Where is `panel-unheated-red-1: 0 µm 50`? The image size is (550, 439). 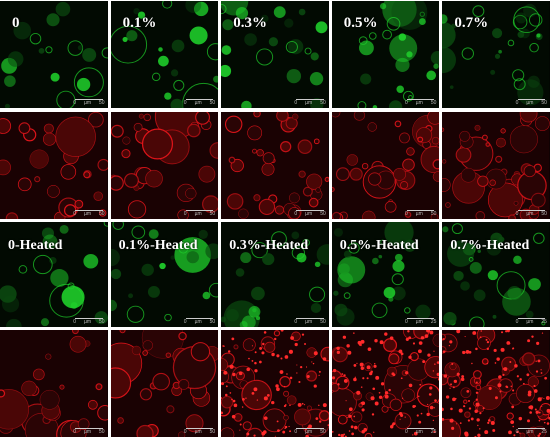 panel-unheated-red-1: 0 µm 50 is located at coordinates (164, 165).